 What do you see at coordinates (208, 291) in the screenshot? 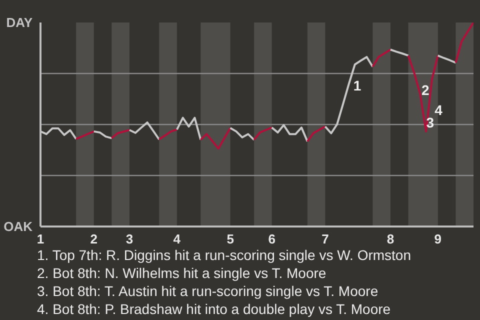
I see `text: 3. Bot 8th: T. Austin hit a run-scoring single vs T. Moore` at bounding box center [208, 291].